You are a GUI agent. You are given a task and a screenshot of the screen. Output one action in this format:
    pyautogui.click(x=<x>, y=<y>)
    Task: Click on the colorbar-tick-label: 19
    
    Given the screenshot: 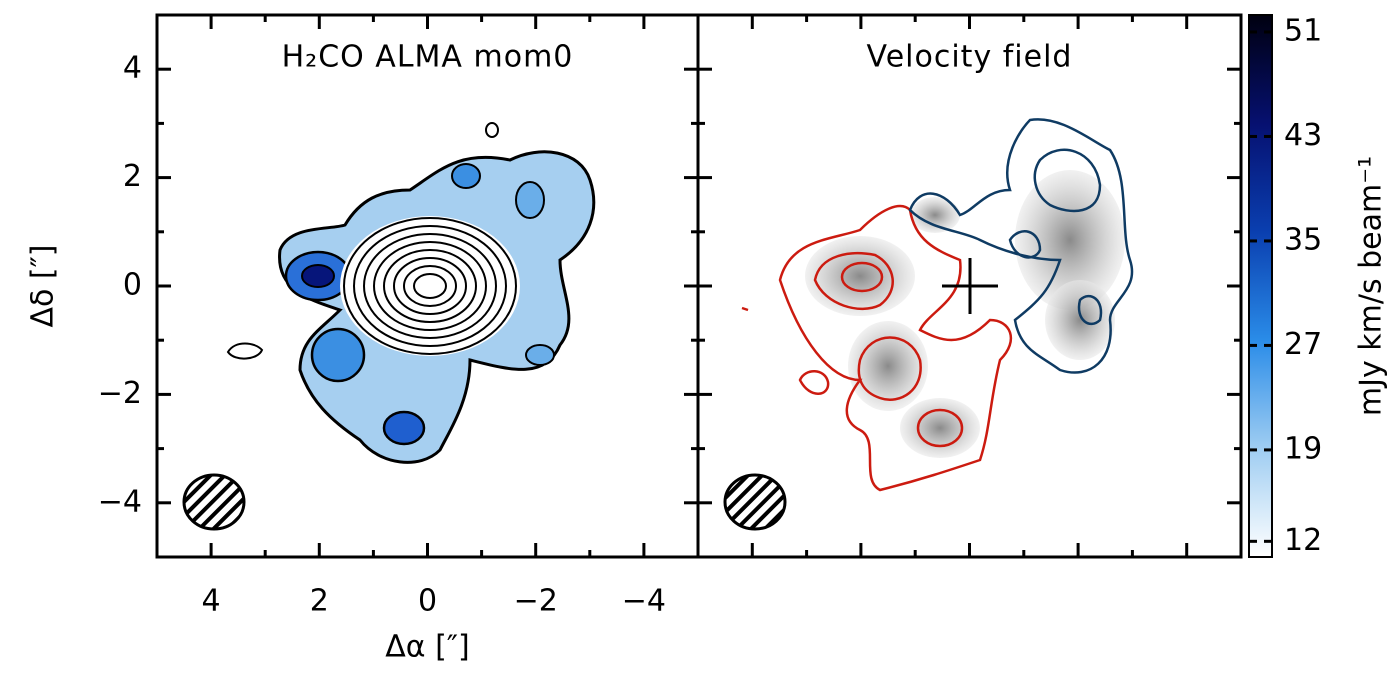 What is the action you would take?
    pyautogui.click(x=1303, y=448)
    